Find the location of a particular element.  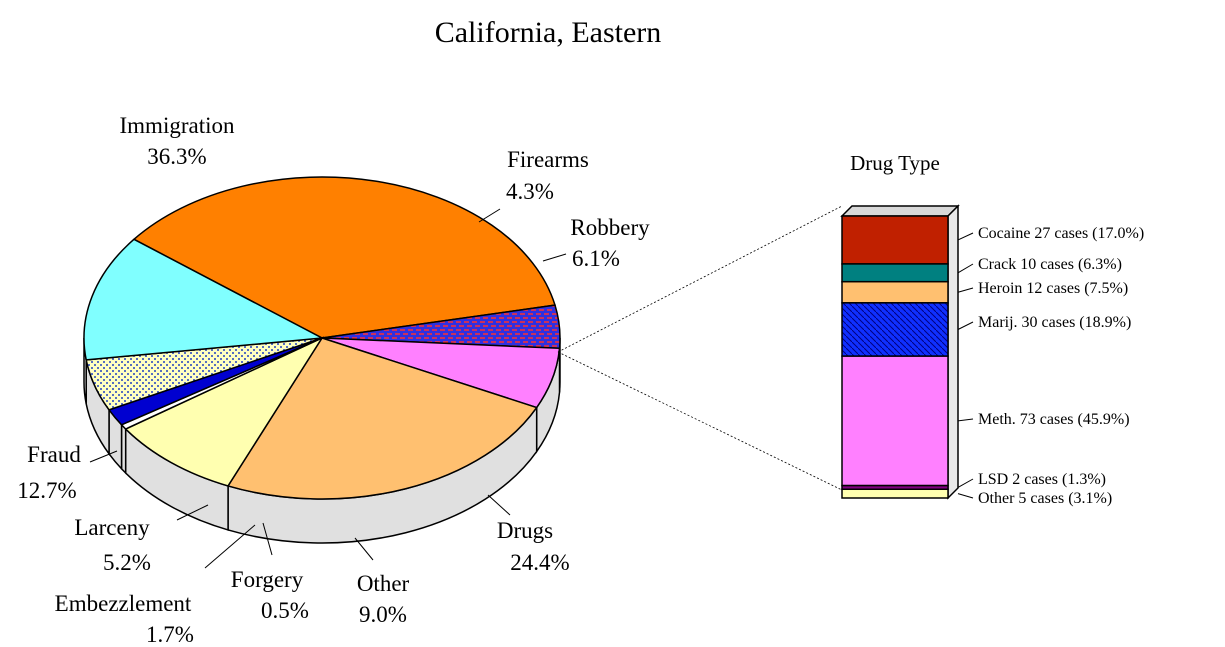

pie-value-forgery: 0.5% is located at coordinates (285, 610).